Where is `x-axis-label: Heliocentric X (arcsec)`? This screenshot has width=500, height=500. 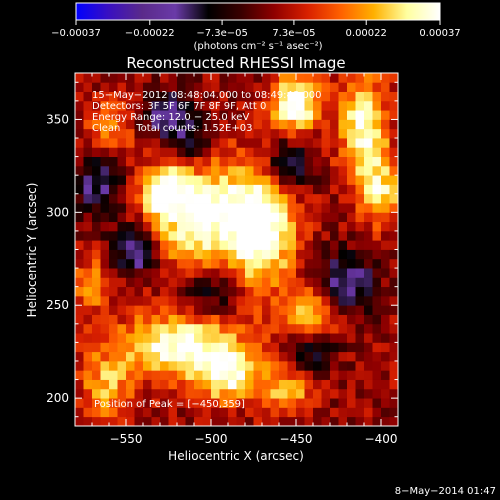
x-axis-label: Heliocentric X (arcsec) is located at coordinates (236, 456).